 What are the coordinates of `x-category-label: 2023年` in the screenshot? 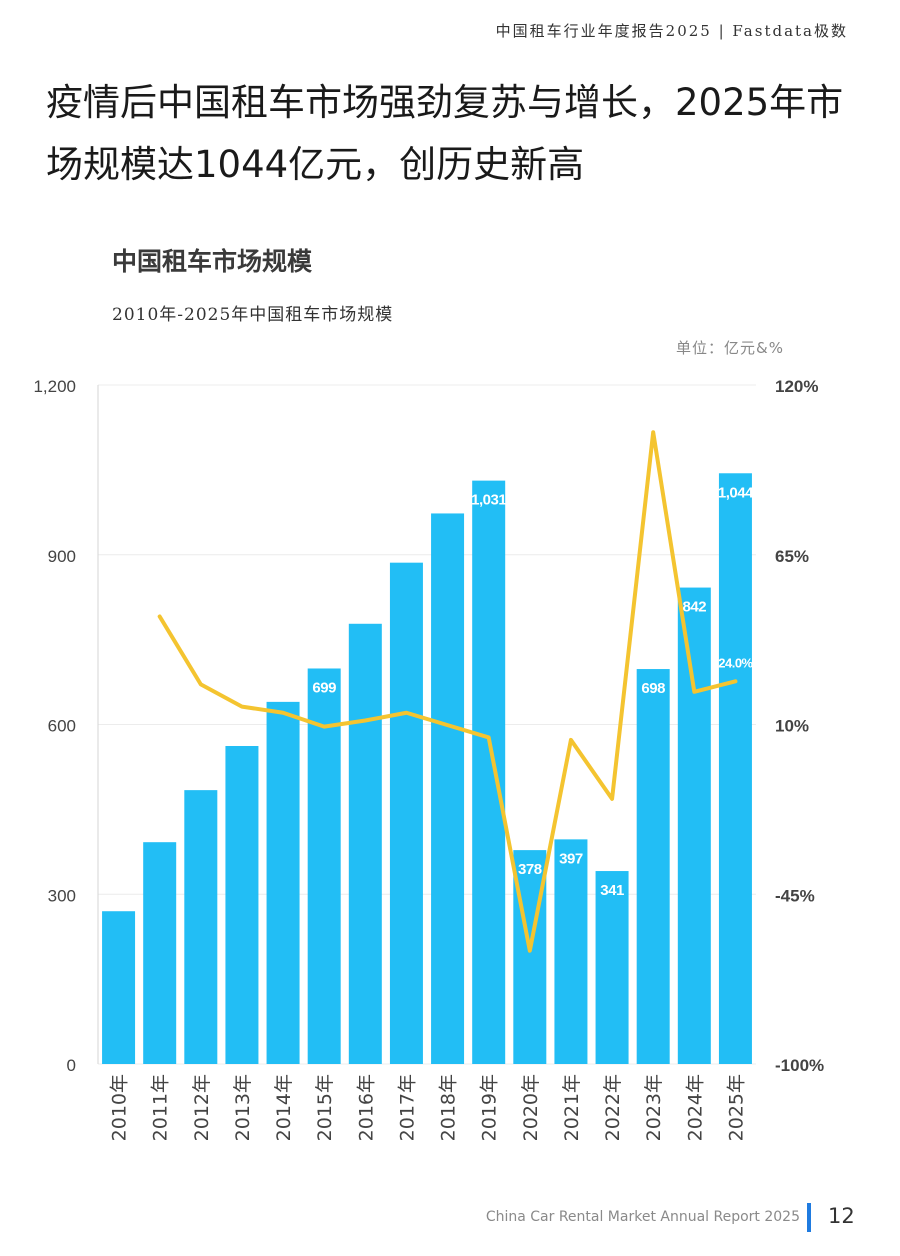 It's located at (654, 1107).